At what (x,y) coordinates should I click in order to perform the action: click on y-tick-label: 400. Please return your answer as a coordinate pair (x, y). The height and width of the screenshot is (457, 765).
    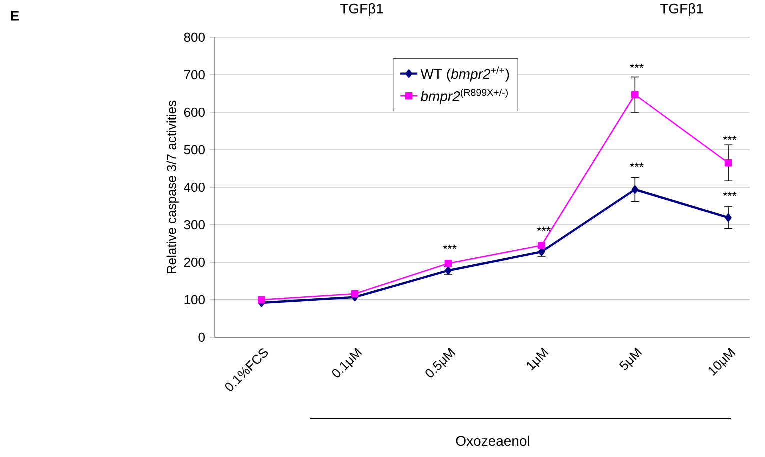
    Looking at the image, I should click on (194, 187).